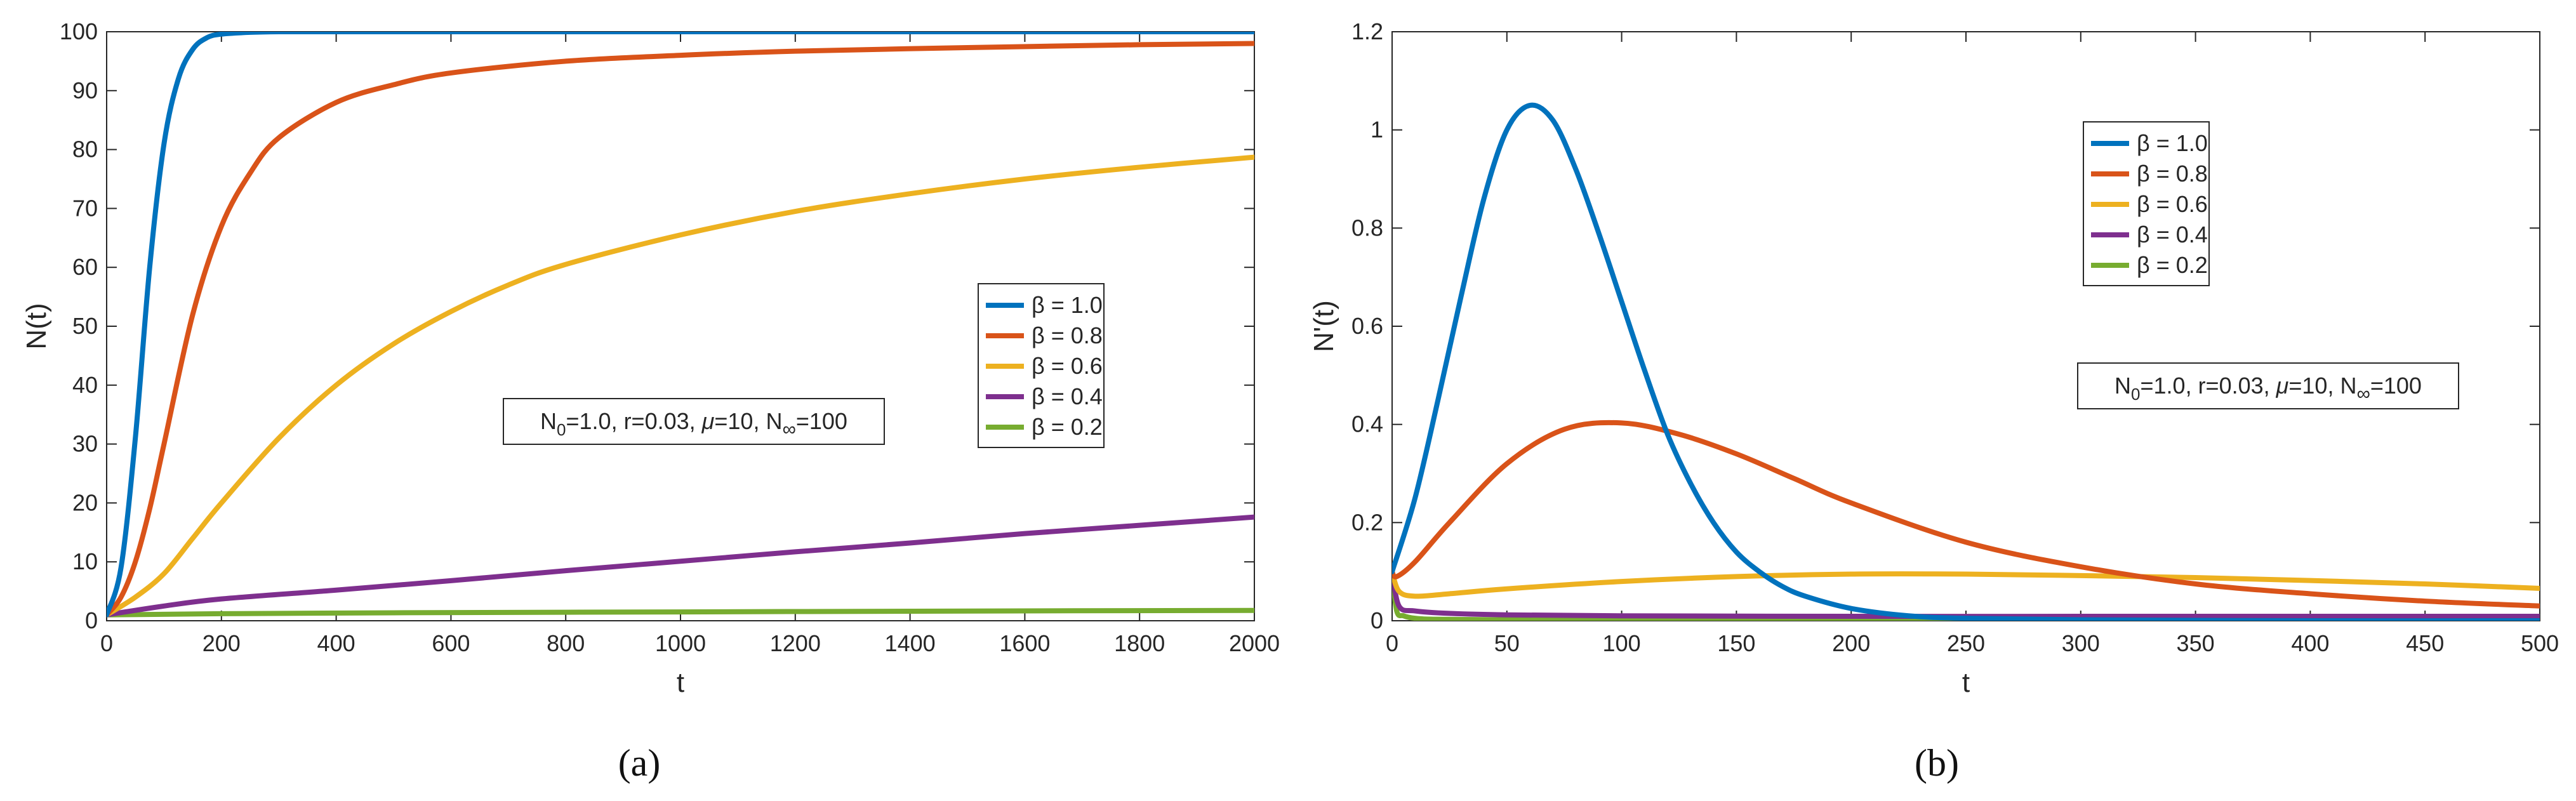 The image size is (2576, 801). I want to click on panel-b-x-tick-label: 450, so click(2425, 643).